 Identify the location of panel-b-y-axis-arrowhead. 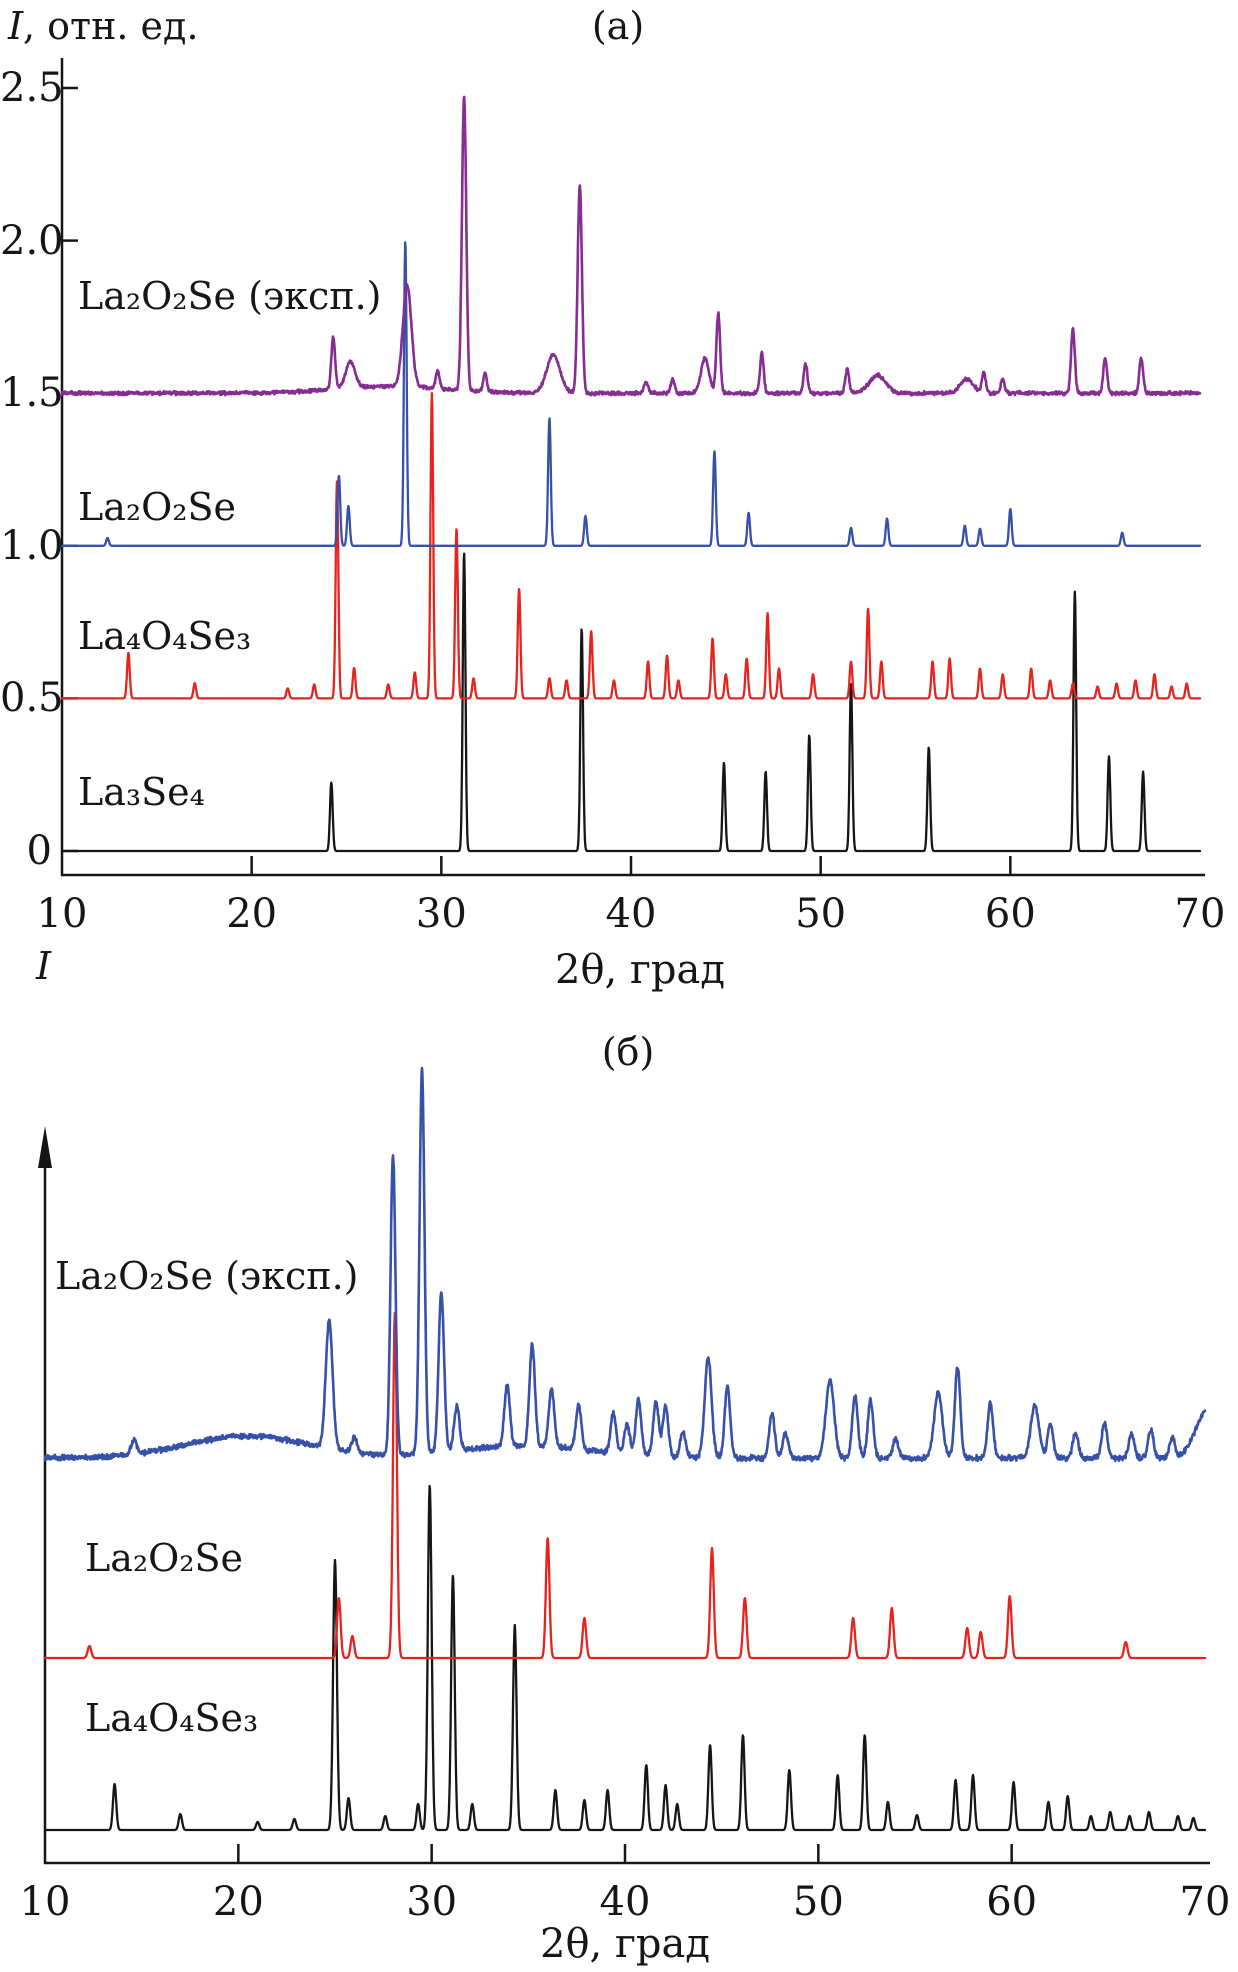
(45, 1147).